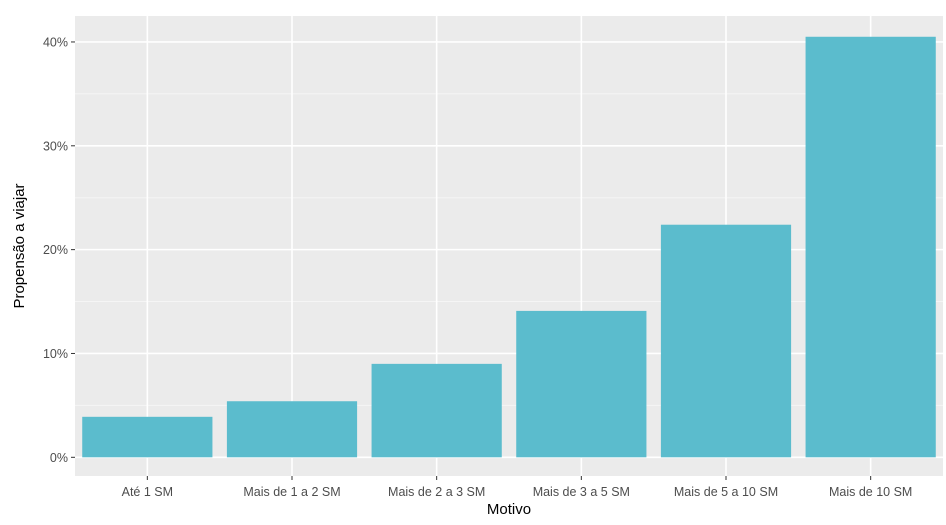  I want to click on x-tick-label: Mais de 2 a 3 SM, so click(436, 492).